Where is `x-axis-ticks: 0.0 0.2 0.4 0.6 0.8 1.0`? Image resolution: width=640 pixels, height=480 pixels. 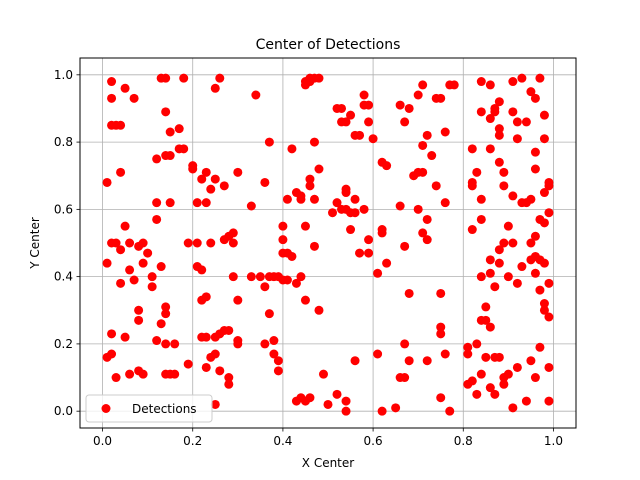
x-axis-ticks: 0.0 0.2 0.4 0.6 0.8 1.0 is located at coordinates (328, 438).